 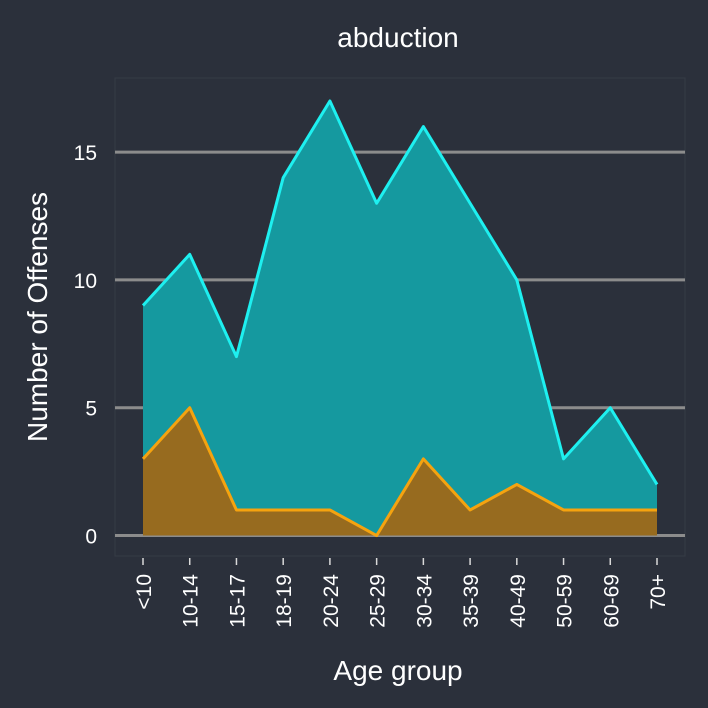 What do you see at coordinates (237, 601) in the screenshot?
I see `x-tick-label: 15-17` at bounding box center [237, 601].